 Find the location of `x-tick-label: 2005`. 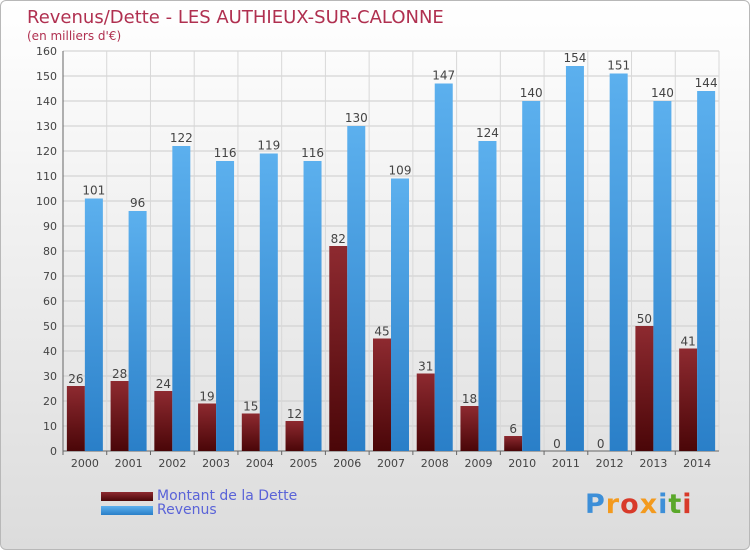

x-tick-label: 2005 is located at coordinates (304, 463).